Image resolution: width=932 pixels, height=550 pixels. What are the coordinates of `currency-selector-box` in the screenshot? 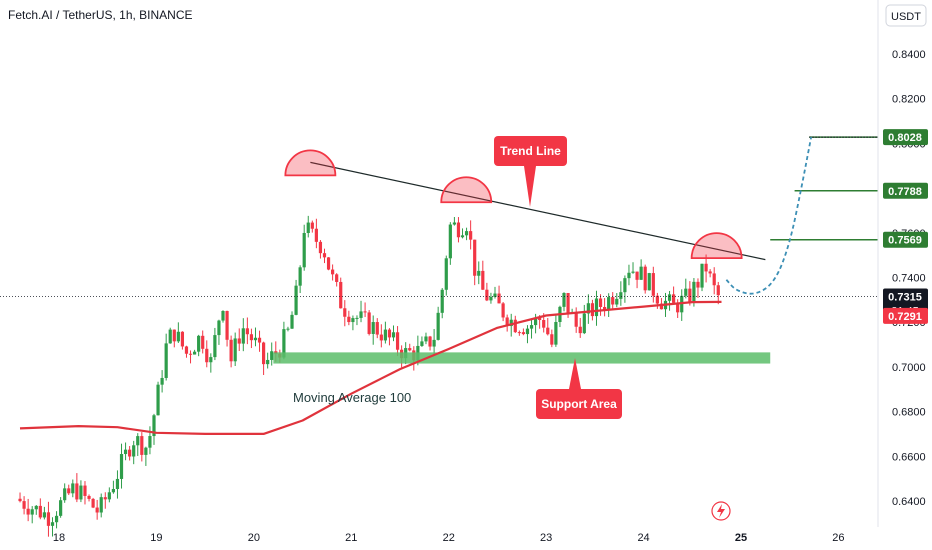 It's located at (906, 15).